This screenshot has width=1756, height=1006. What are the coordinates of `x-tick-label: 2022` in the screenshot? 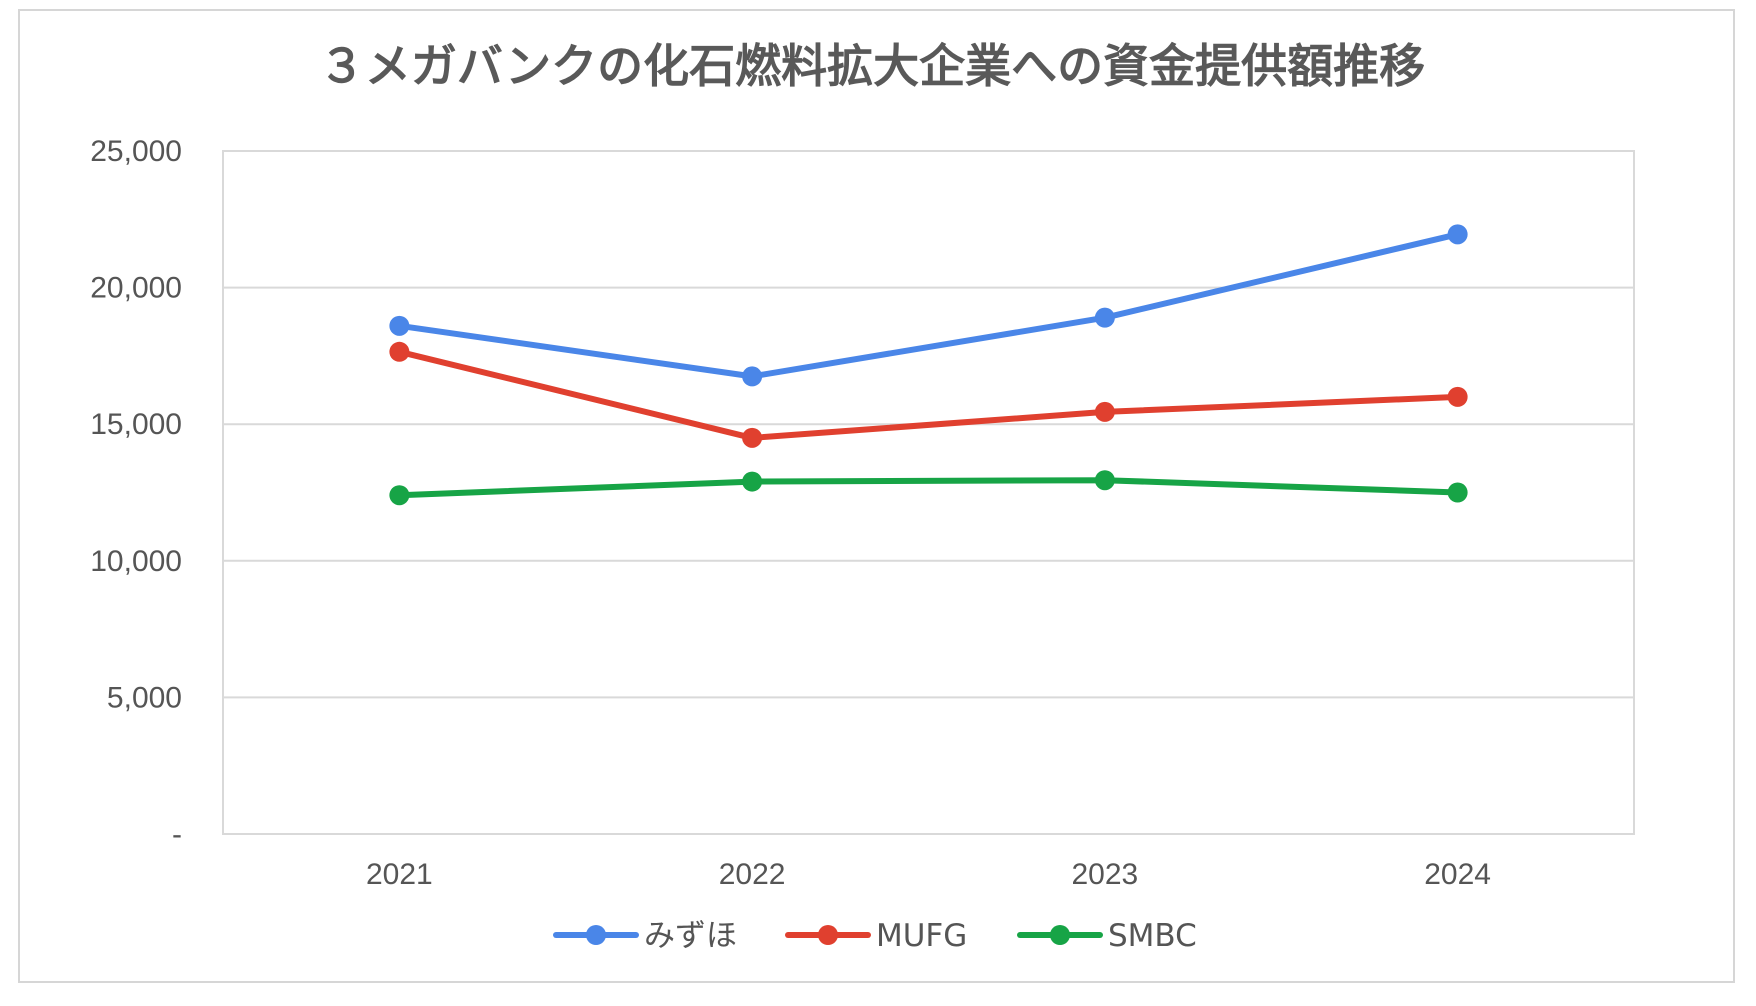 It's located at (752, 874).